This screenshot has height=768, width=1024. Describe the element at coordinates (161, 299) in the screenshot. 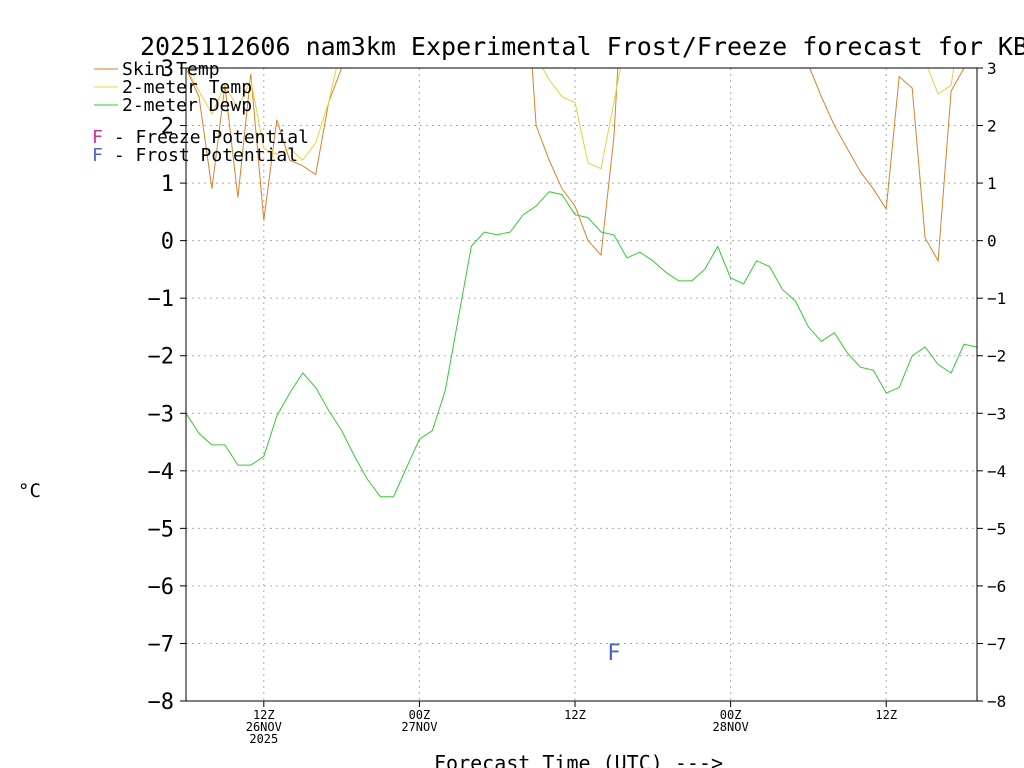

I see `y-tick-label-left: −1` at that location.